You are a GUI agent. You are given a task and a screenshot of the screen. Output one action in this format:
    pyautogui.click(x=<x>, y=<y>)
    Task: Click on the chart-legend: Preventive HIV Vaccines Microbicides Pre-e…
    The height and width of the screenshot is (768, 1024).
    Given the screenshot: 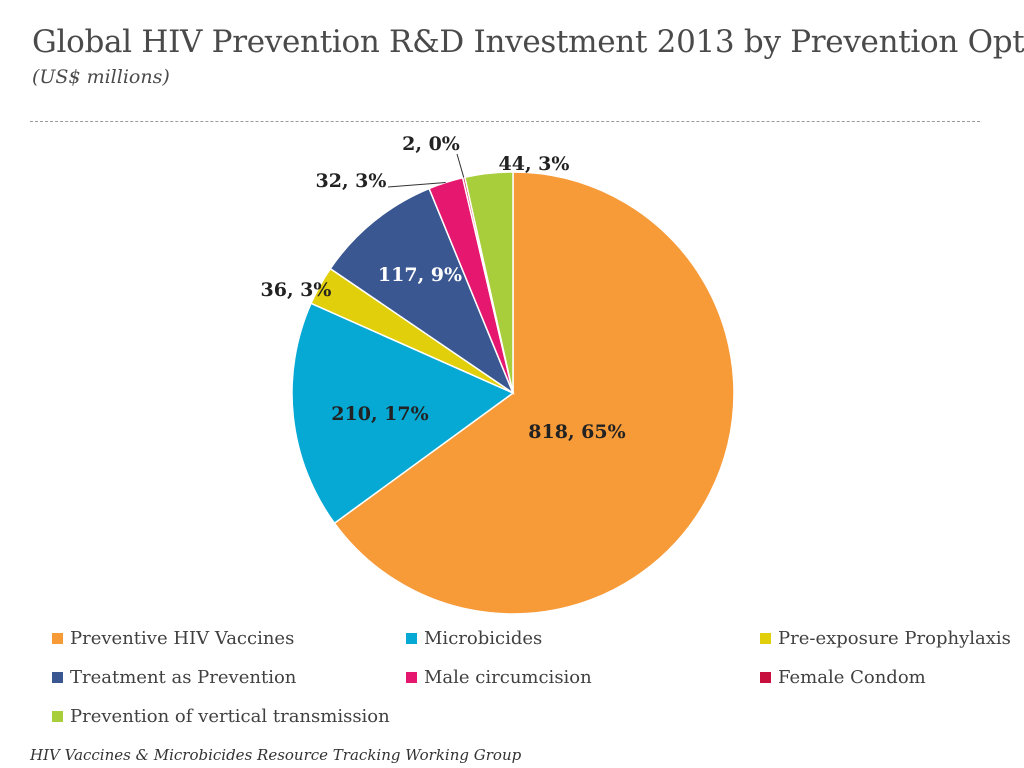 What is the action you would take?
    pyautogui.click(x=532, y=683)
    